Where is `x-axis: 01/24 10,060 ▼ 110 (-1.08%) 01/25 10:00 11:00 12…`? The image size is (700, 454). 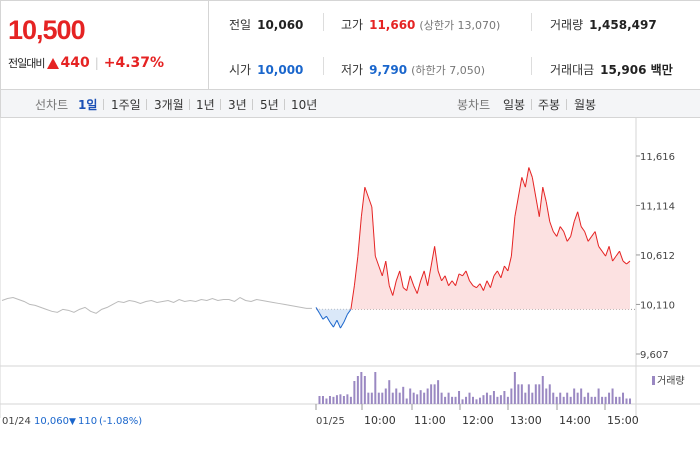
x-axis: 01/24 10,060 ▼ 110 (-1.08%) 01/25 10:00 11:00 12… is located at coordinates (320, 415).